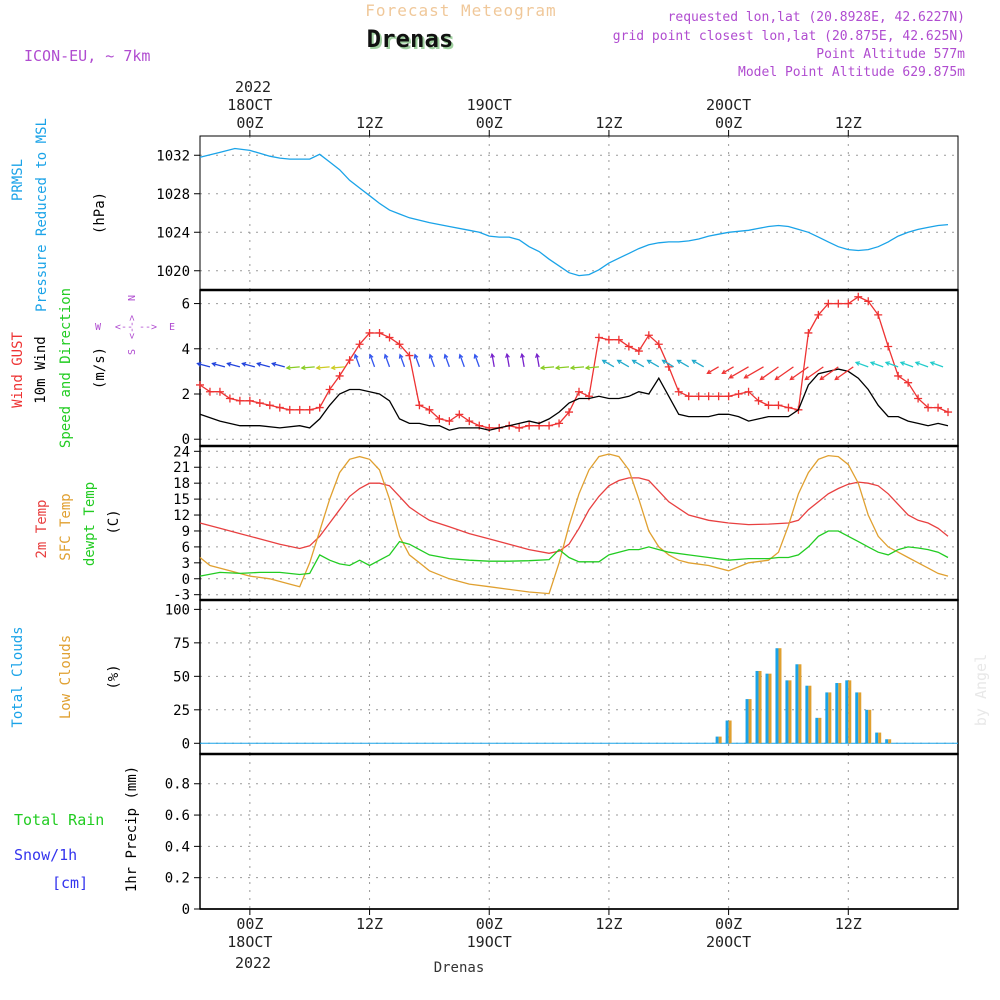 The image size is (1000, 1000). What do you see at coordinates (249, 942) in the screenshot?
I see `bottom-time-tick-label: 18OCT` at bounding box center [249, 942].